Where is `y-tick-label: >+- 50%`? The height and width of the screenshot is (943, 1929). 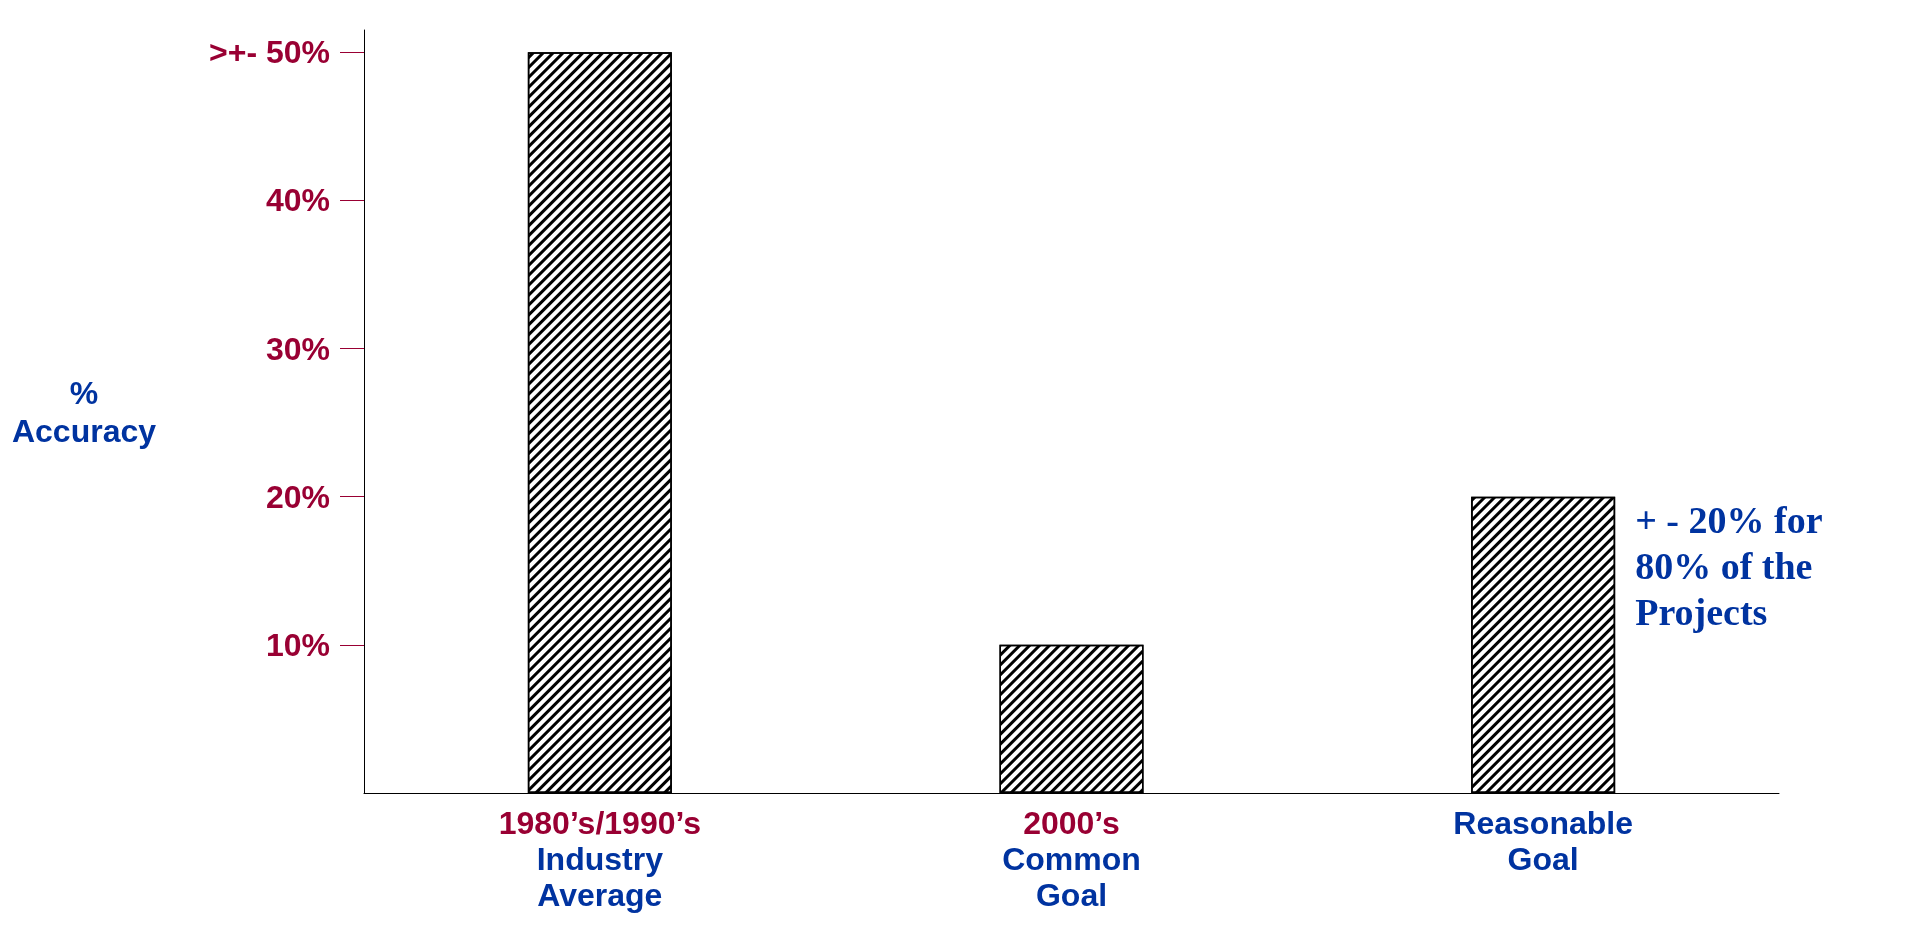 y-tick-label: >+- 50% is located at coordinates (269, 52).